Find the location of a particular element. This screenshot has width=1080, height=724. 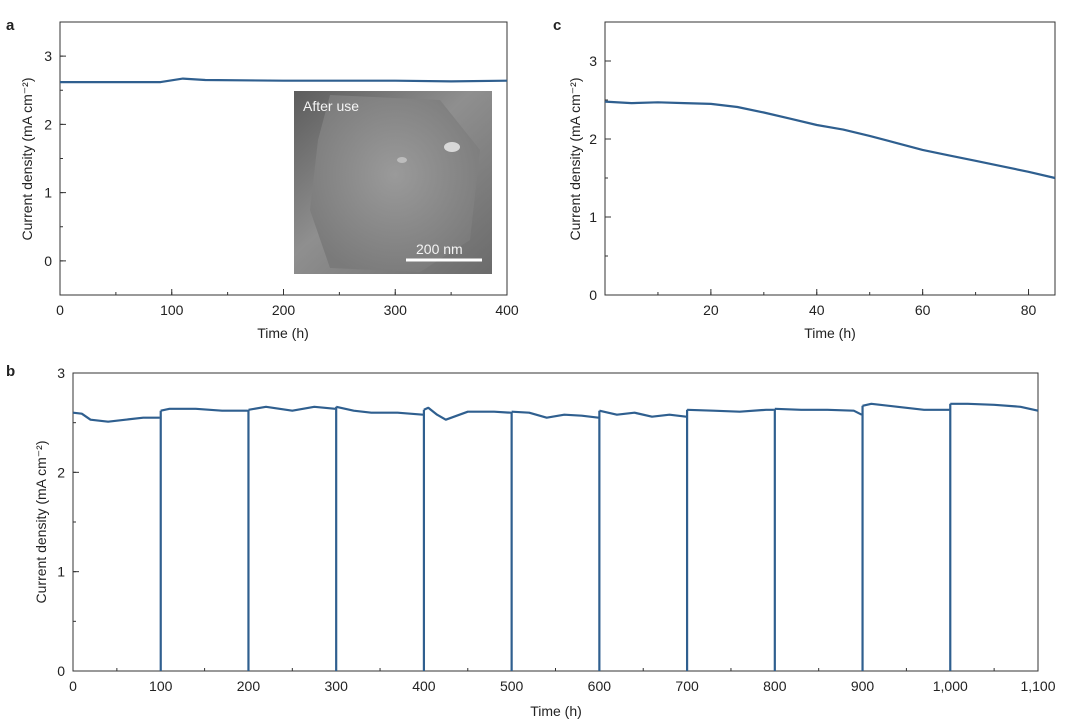

x-tick-label: 20 is located at coordinates (711, 310).